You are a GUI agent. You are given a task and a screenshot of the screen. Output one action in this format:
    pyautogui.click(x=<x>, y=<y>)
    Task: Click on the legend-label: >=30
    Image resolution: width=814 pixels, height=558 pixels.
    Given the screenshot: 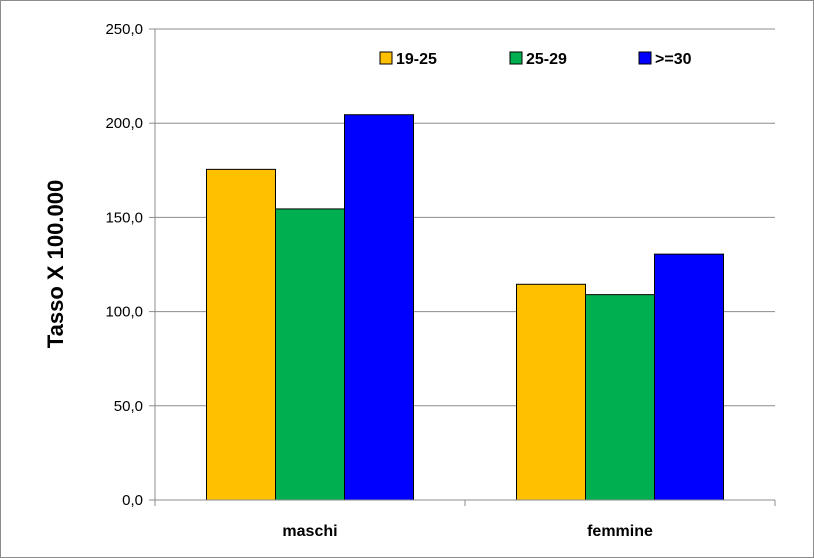 What is the action you would take?
    pyautogui.click(x=673, y=59)
    